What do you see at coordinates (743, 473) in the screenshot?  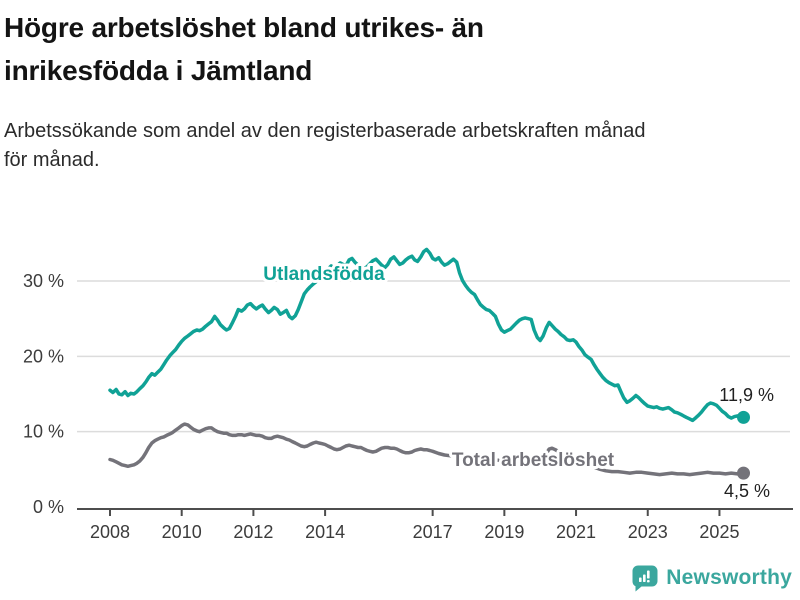 I see `series-end-dot-total-arbetsl-shet` at bounding box center [743, 473].